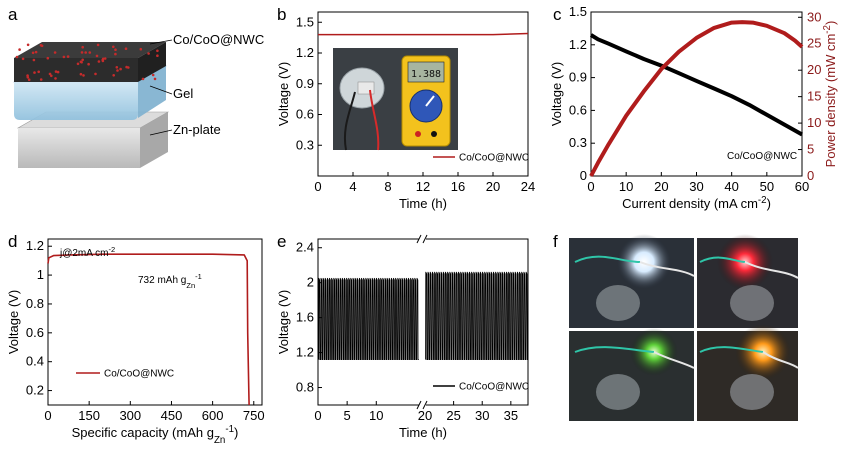  I want to click on multimeter-photo: 1.388, so click(395, 99).